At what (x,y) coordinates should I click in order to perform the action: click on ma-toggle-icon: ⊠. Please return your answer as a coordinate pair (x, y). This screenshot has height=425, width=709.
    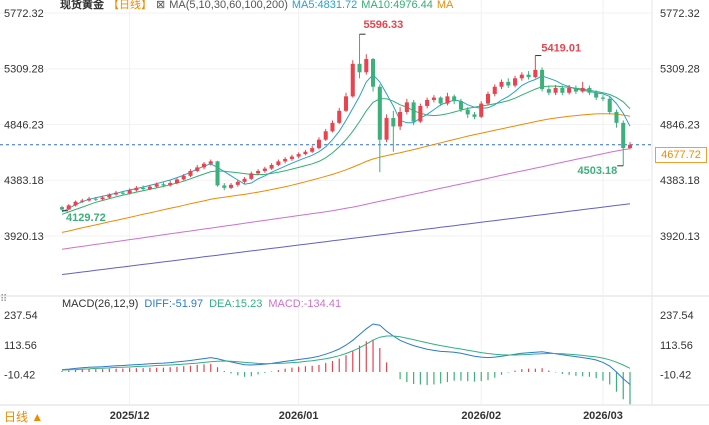
    Looking at the image, I should click on (161, 5).